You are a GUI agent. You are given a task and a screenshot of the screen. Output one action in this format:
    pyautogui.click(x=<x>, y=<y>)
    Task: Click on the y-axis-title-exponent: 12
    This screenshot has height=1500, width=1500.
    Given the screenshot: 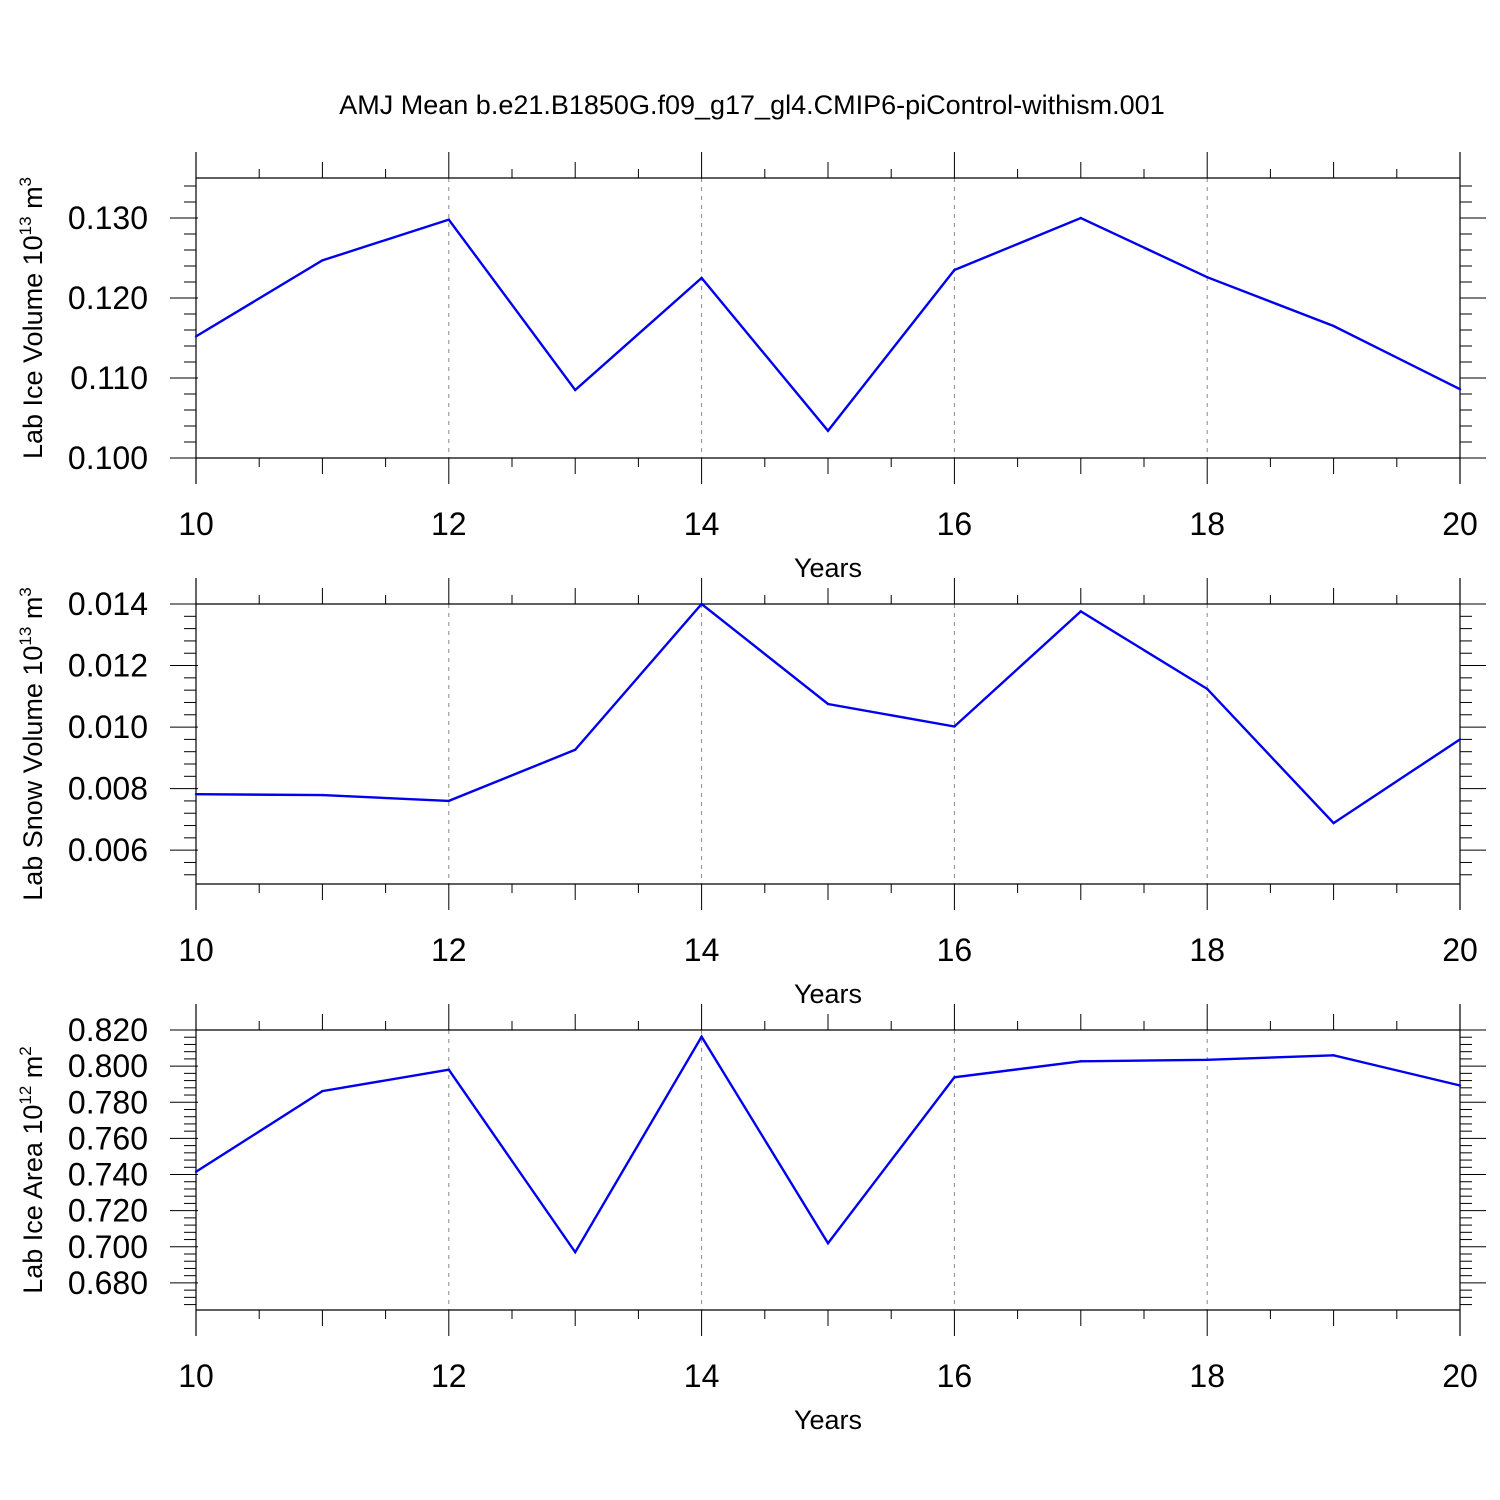 What is the action you would take?
    pyautogui.click(x=25, y=1095)
    